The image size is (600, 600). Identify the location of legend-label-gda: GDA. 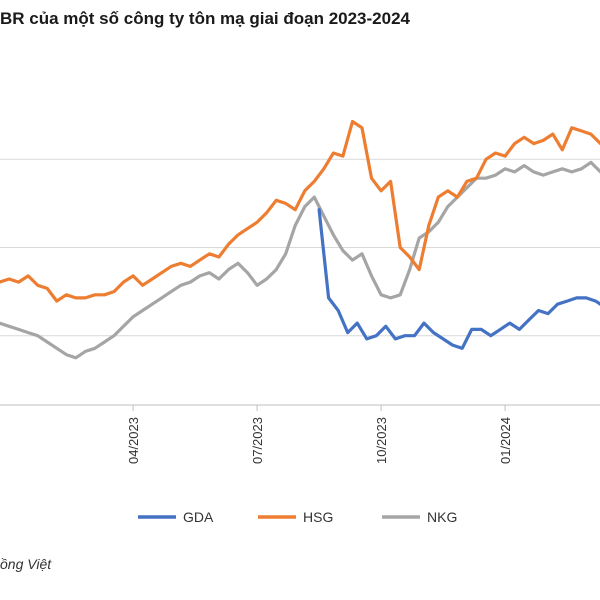
(198, 517).